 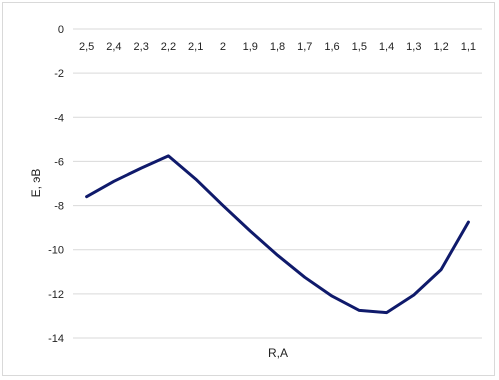 I want to click on x-tick-label: 2,3, so click(x=141, y=47).